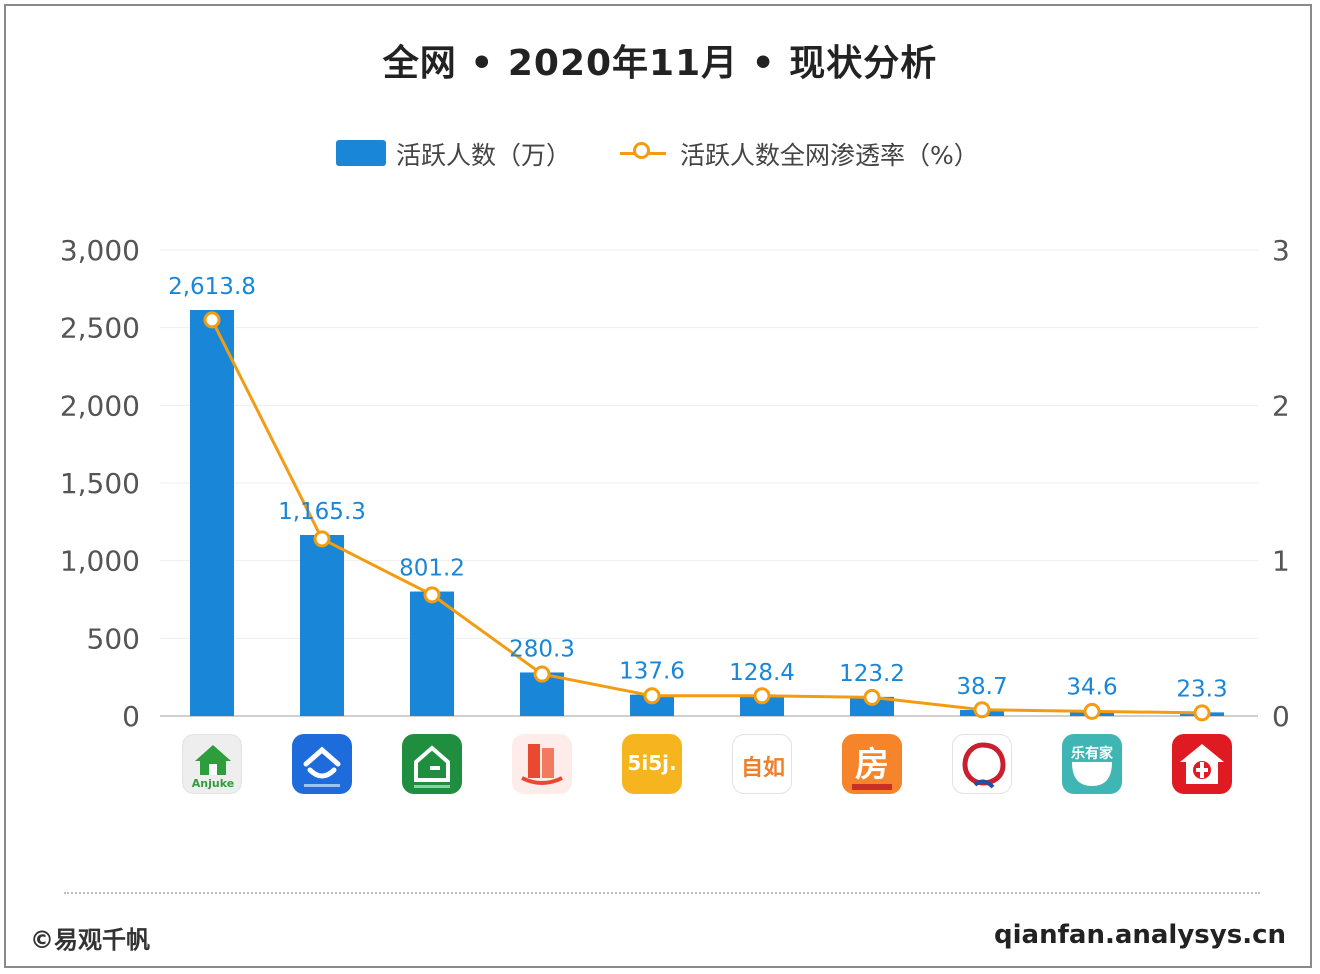 The image size is (1320, 974). Describe the element at coordinates (652, 672) in the screenshot. I see `bar-data-label: 137.6` at that location.